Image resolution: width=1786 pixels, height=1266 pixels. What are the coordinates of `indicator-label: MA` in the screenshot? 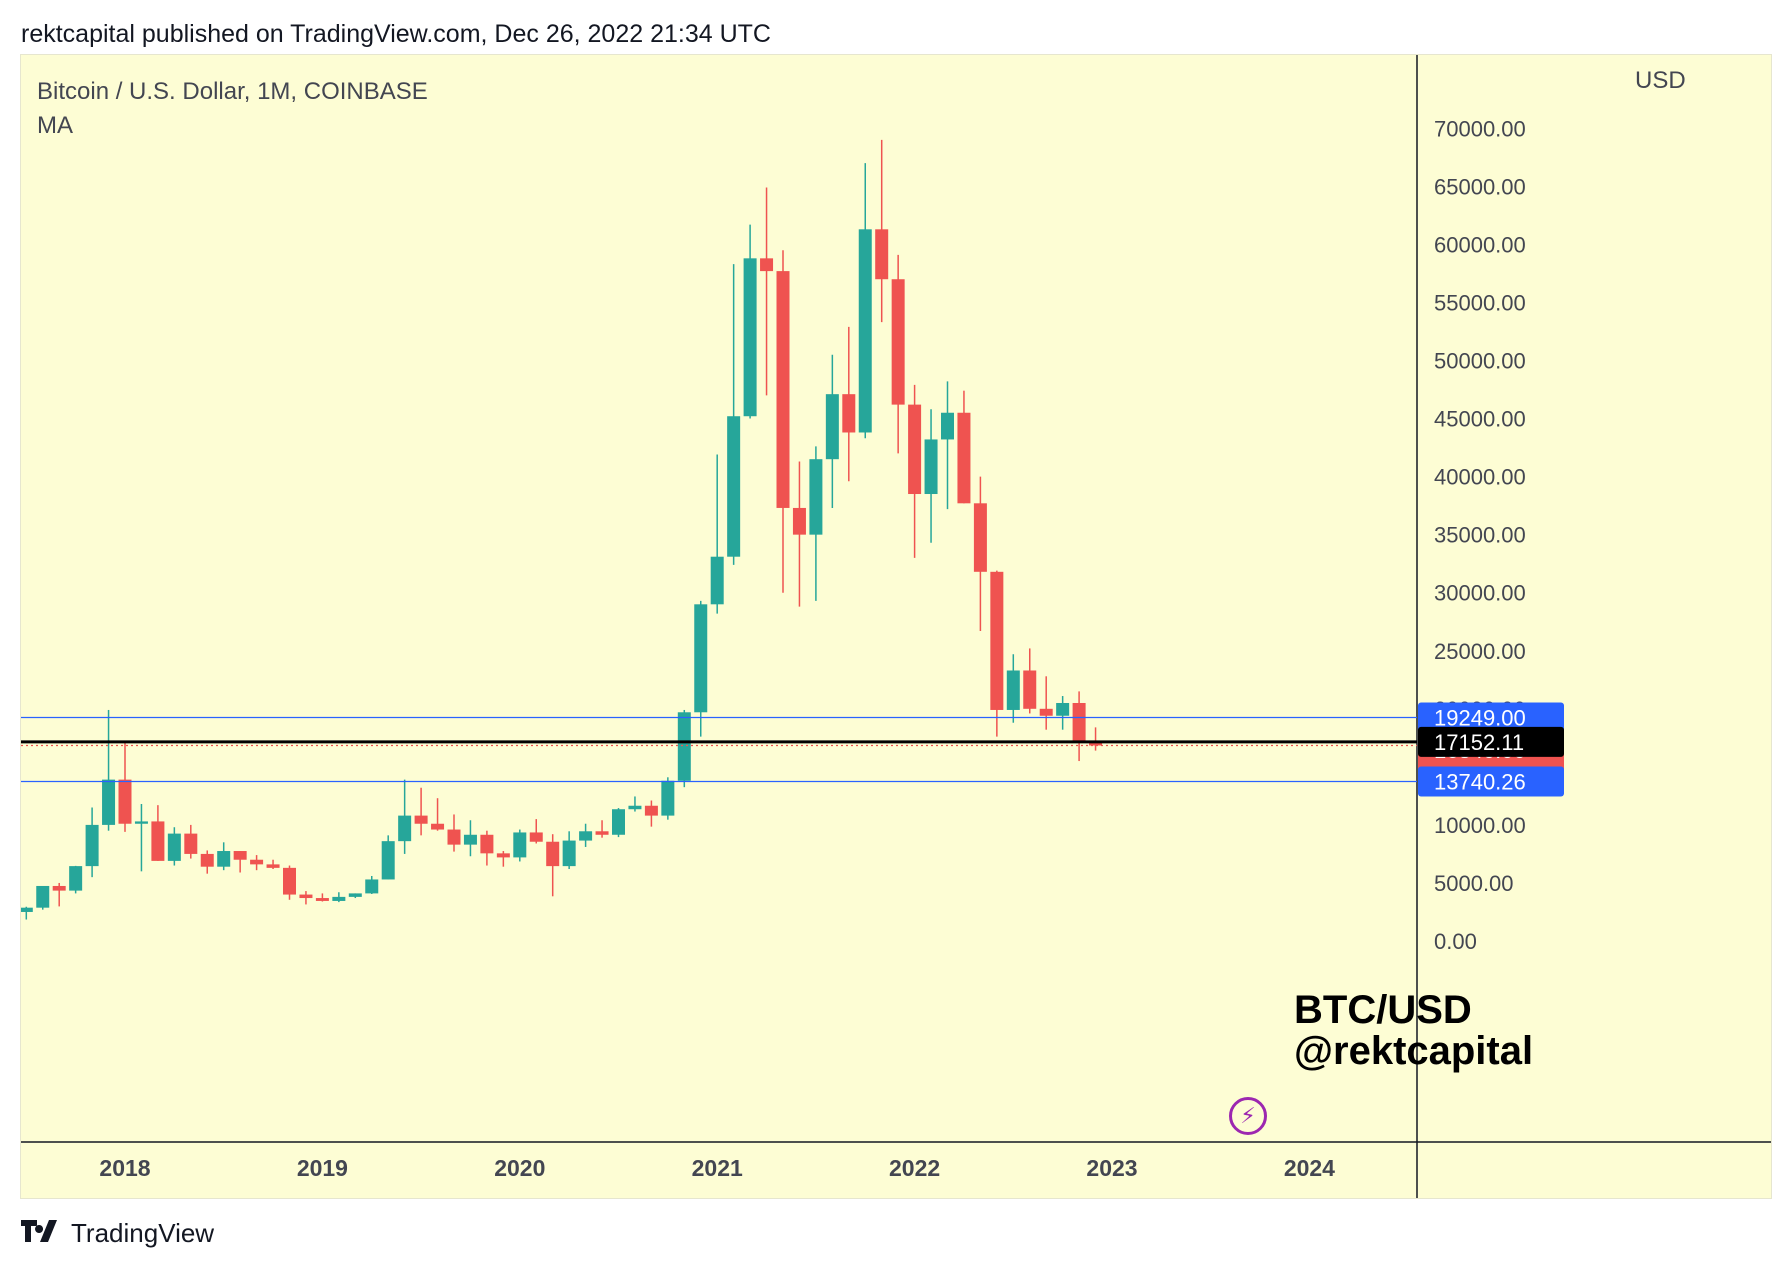 It's located at (55, 125).